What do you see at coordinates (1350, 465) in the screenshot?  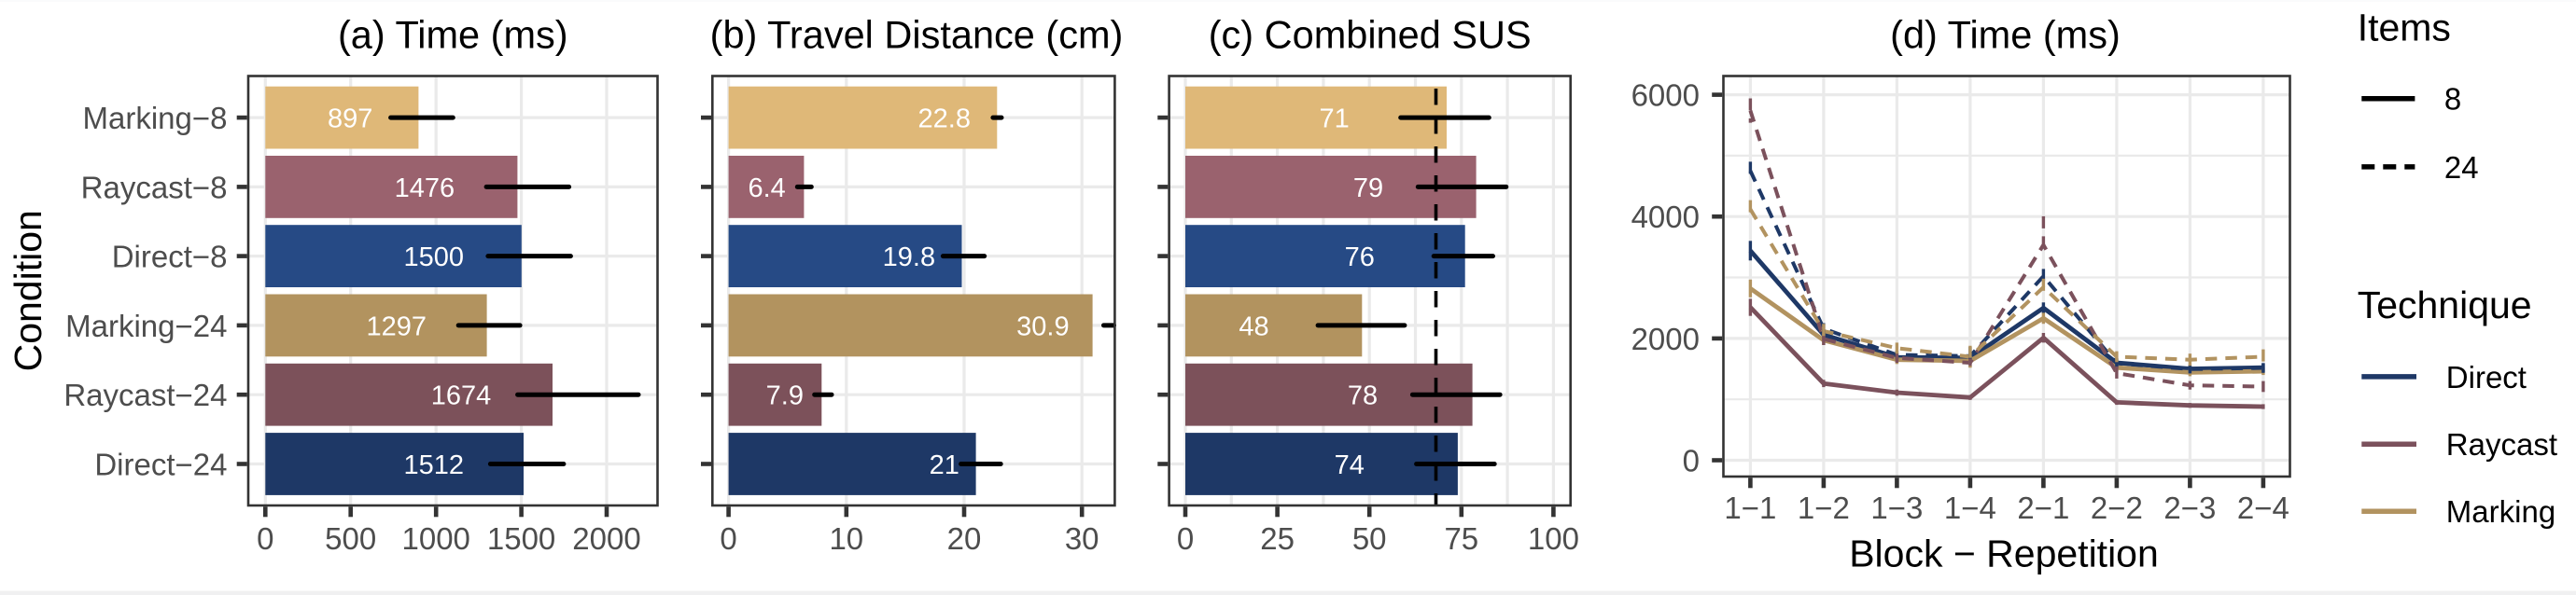 I see `svg-text: 74` at bounding box center [1350, 465].